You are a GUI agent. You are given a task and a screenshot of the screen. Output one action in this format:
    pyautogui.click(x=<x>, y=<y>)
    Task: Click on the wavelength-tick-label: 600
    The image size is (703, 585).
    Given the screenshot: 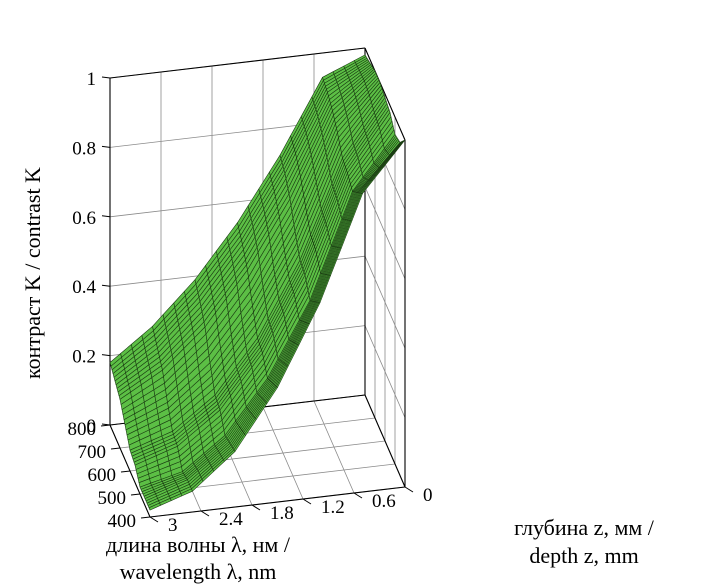 What is the action you would take?
    pyautogui.click(x=102, y=475)
    